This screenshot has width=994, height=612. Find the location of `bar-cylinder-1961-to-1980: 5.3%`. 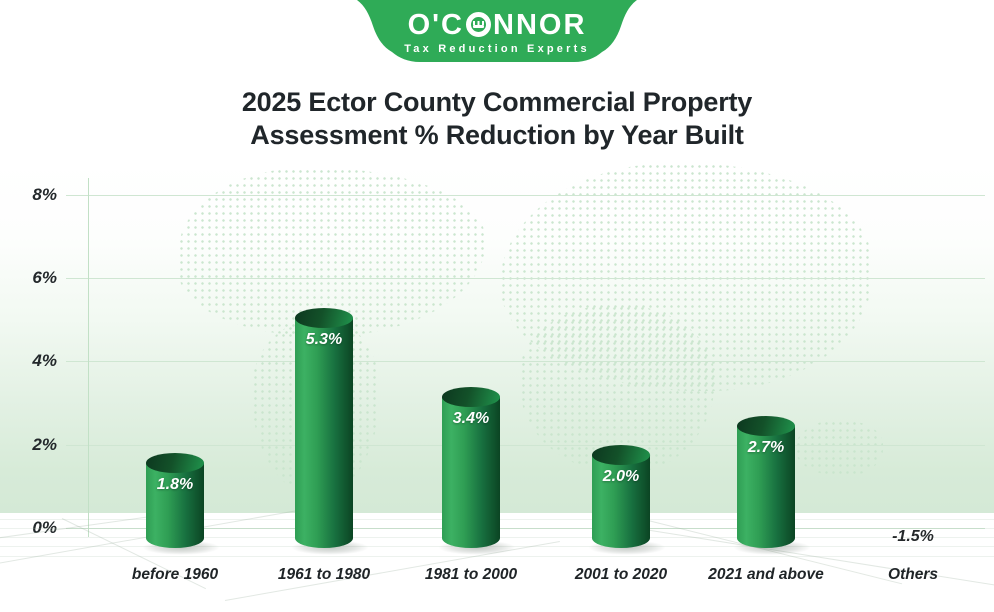

bar-cylinder-1961-to-1980: 5.3% is located at coordinates (324, 428).